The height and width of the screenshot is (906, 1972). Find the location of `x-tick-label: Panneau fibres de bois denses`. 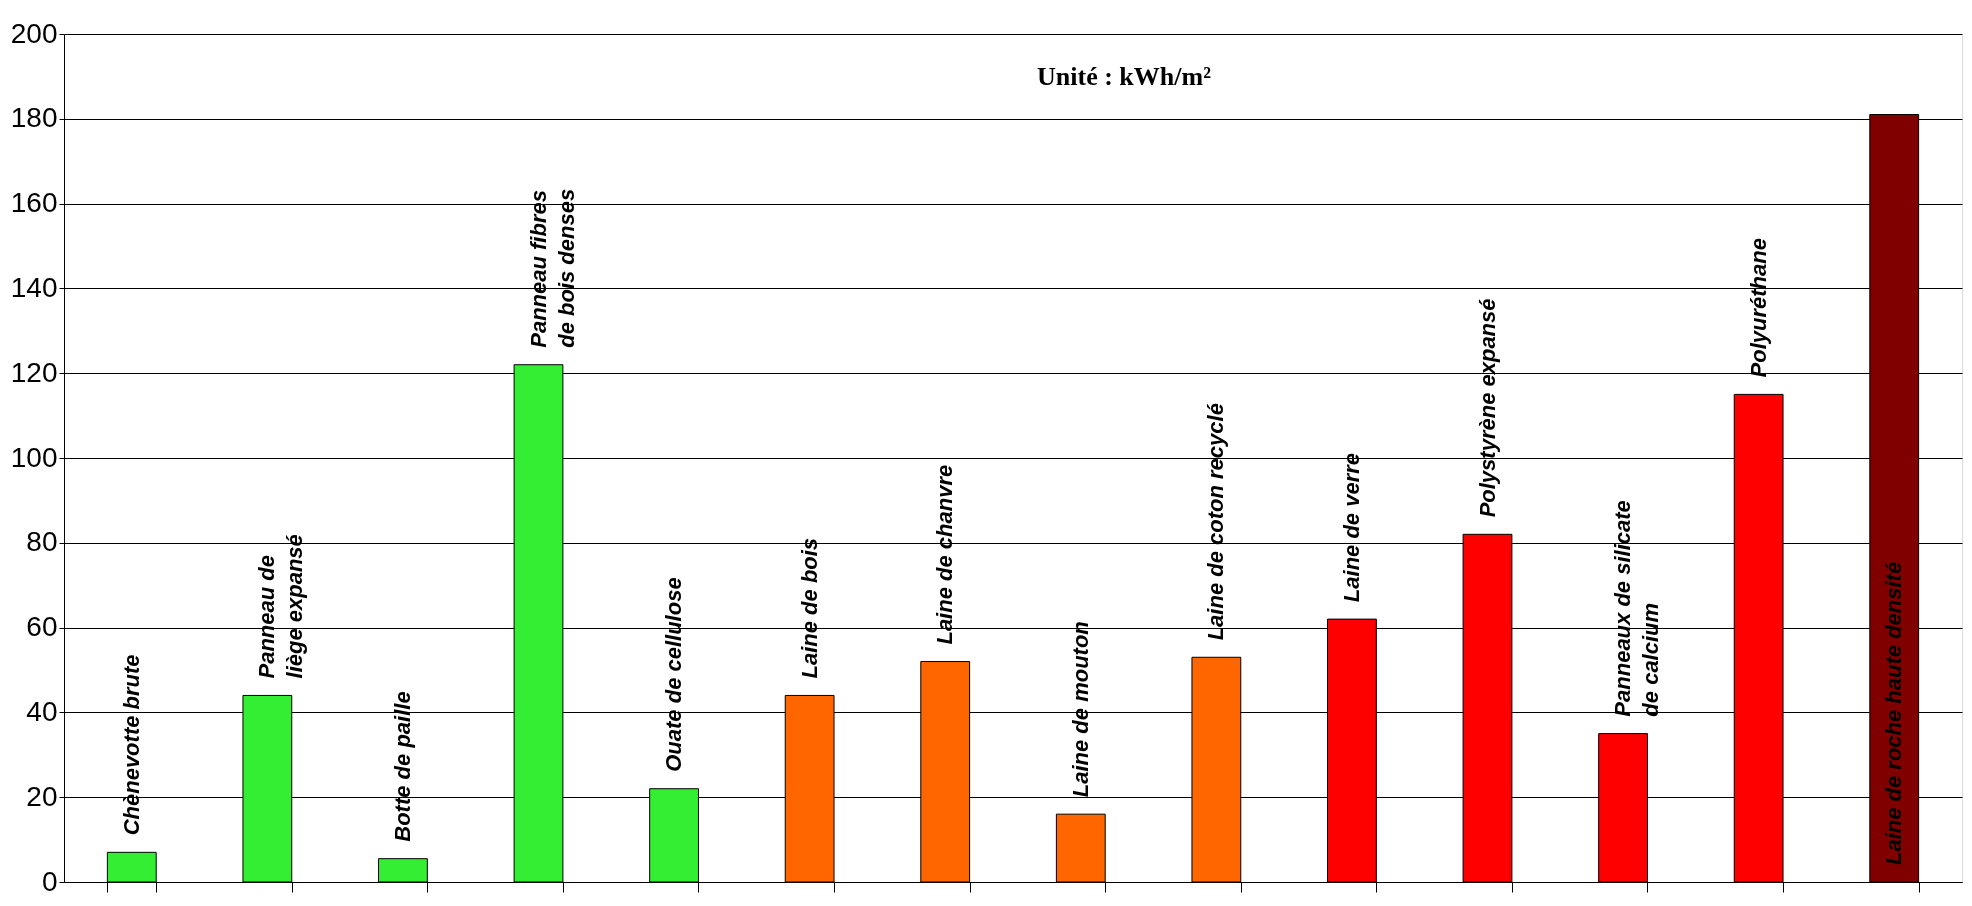

x-tick-label: Panneau fibres de bois denses is located at coordinates (552, 268).